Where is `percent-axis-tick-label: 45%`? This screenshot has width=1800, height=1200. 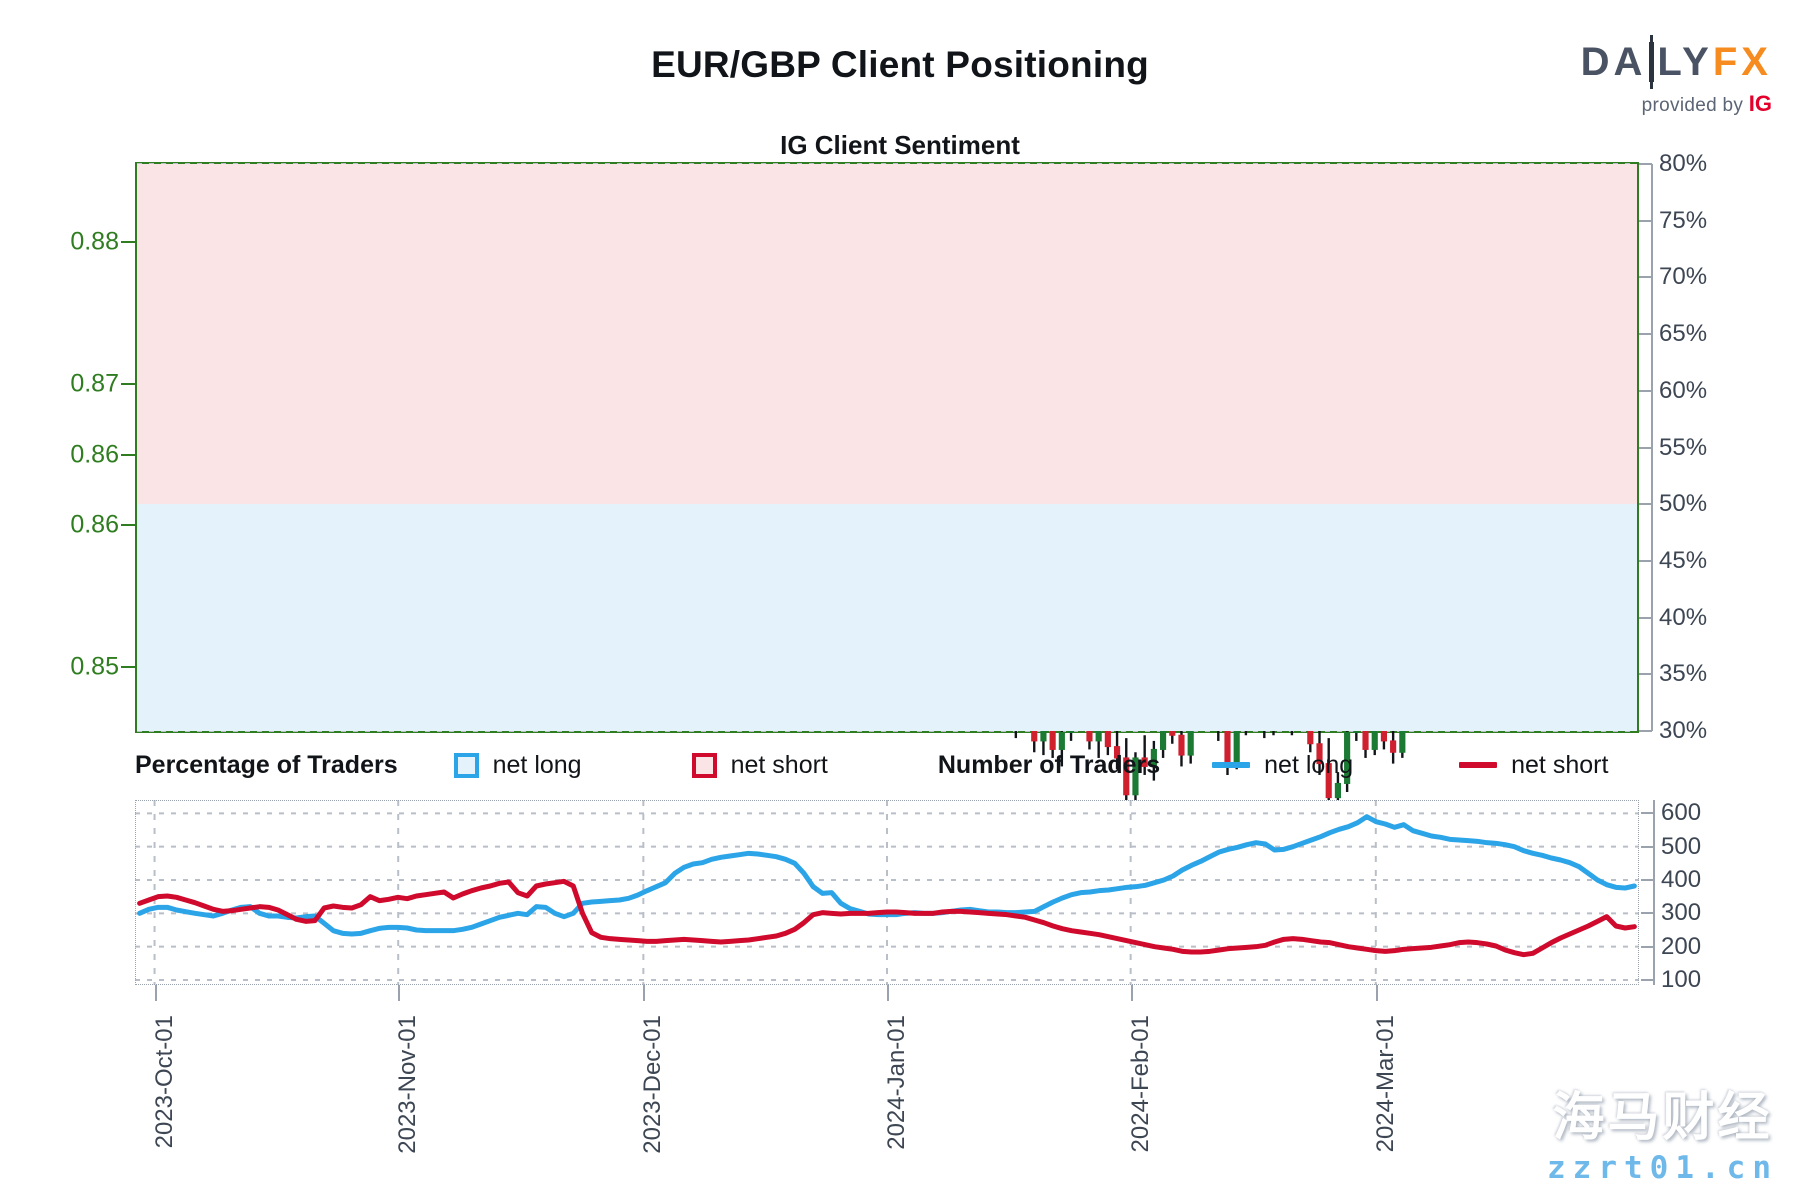 percent-axis-tick-label: 45% is located at coordinates (1683, 560).